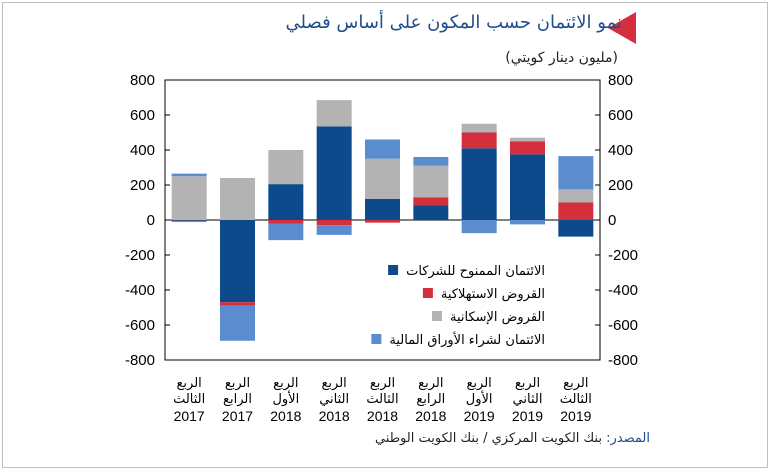 This screenshot has height=470, width=770. I want to click on y-tick-label-right: -800, so click(623, 360).